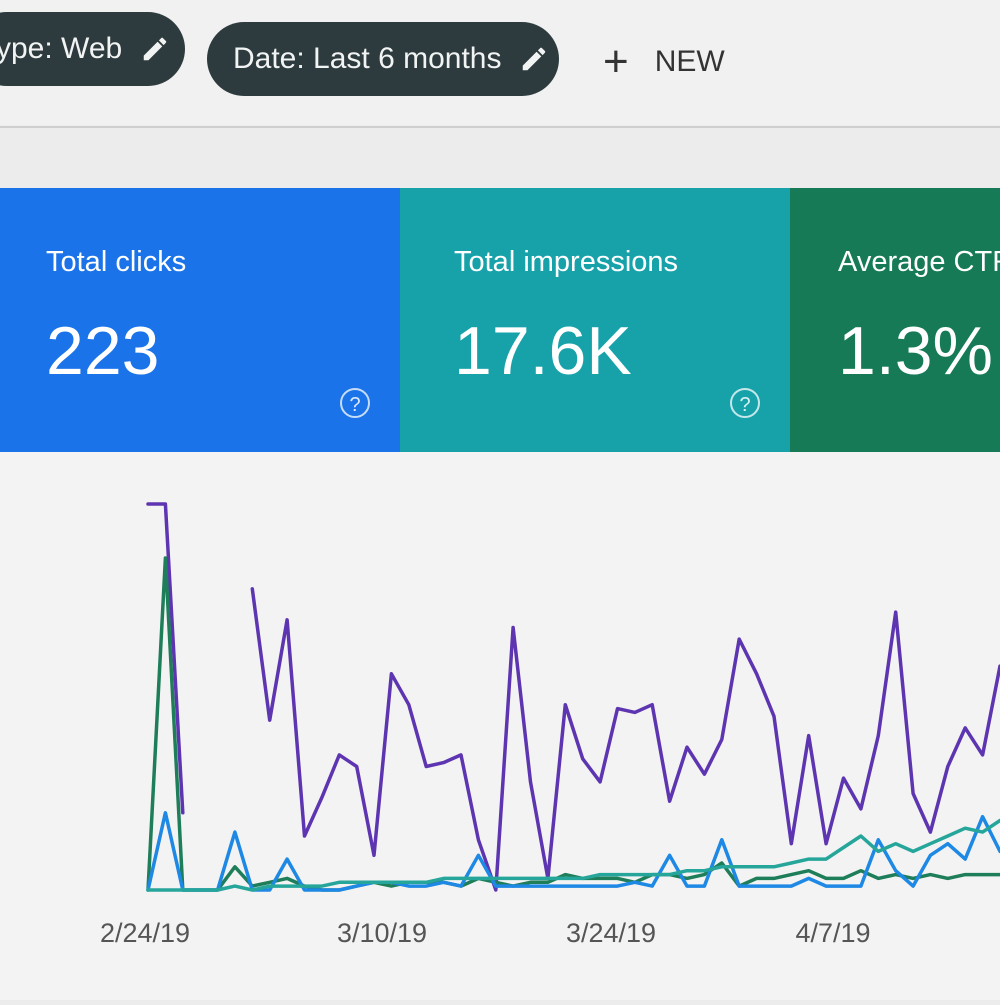  Describe the element at coordinates (145, 933) in the screenshot. I see `x-tick-label: 2/24/19` at that location.